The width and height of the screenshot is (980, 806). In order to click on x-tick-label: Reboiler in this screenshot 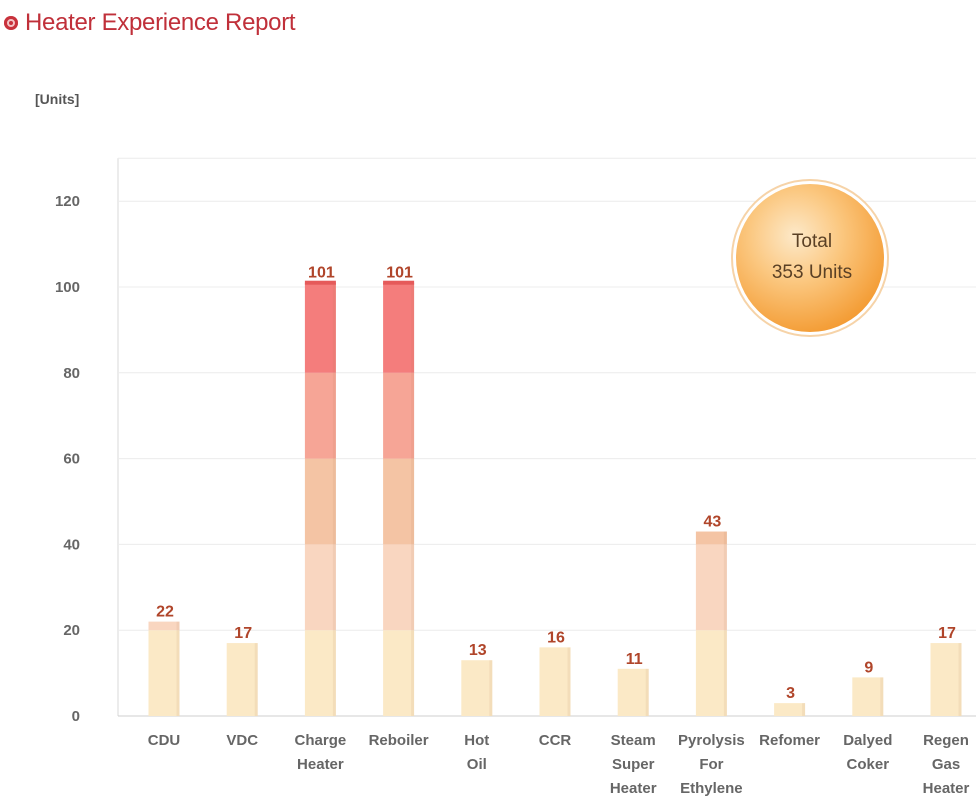, I will do `click(399, 740)`.